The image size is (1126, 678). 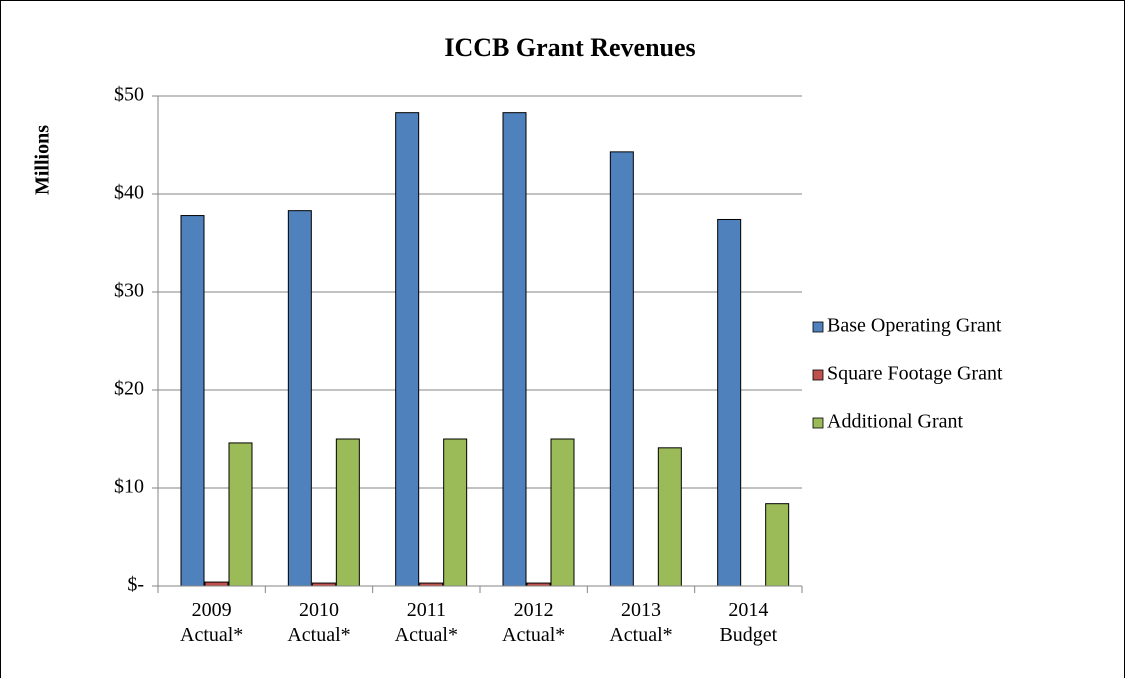 What do you see at coordinates (211, 622) in the screenshot?
I see `x-tick-label: 2009 Actual*` at bounding box center [211, 622].